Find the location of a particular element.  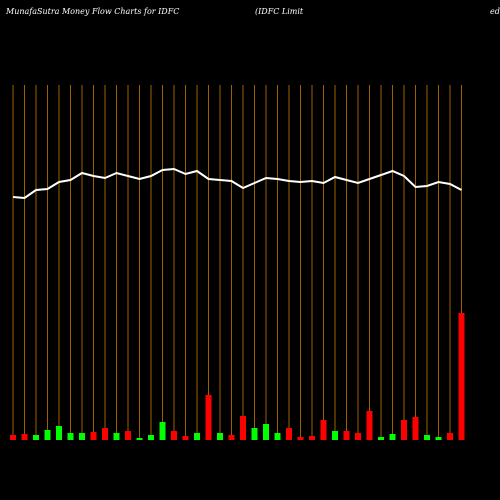

chart-subtitle-tail: ed is located at coordinates (495, 11).